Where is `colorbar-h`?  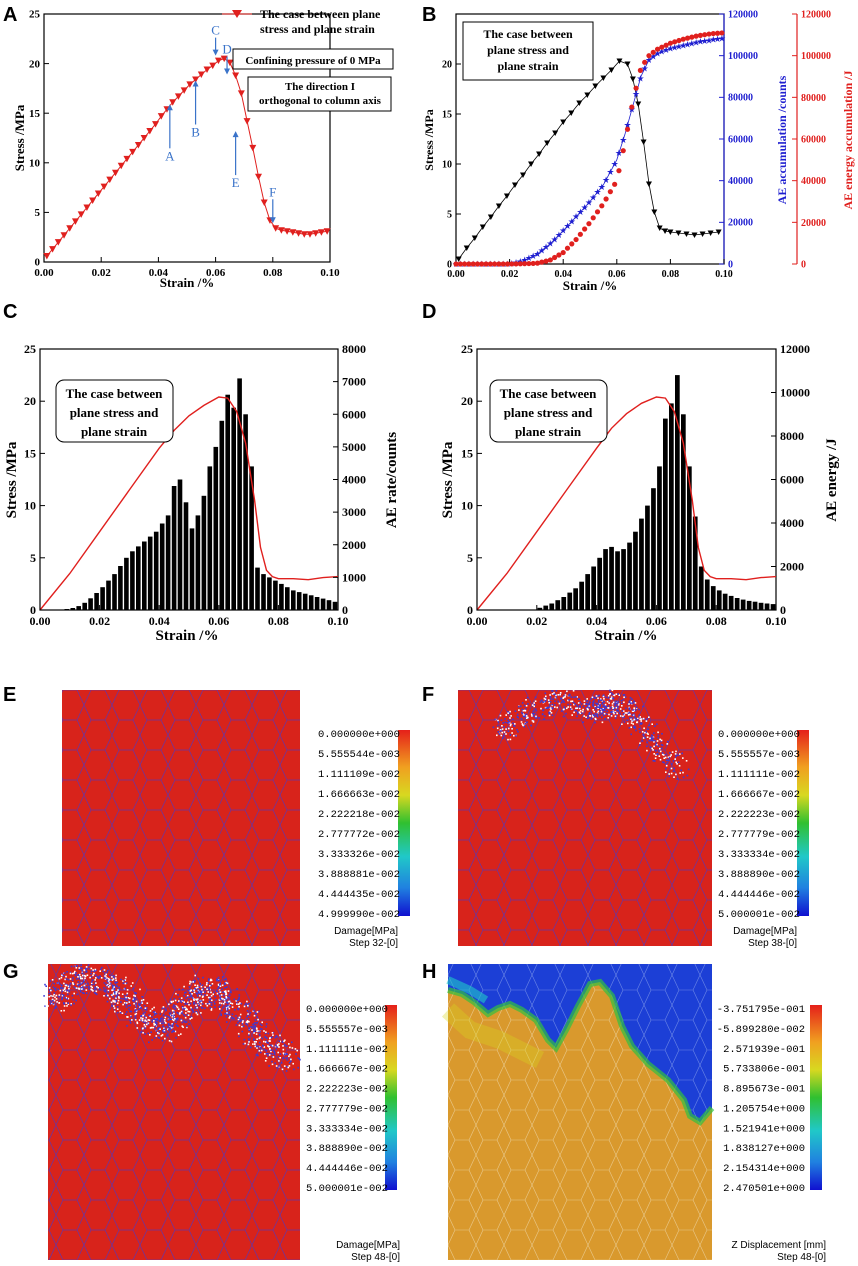 colorbar-h is located at coordinates (816, 1097).